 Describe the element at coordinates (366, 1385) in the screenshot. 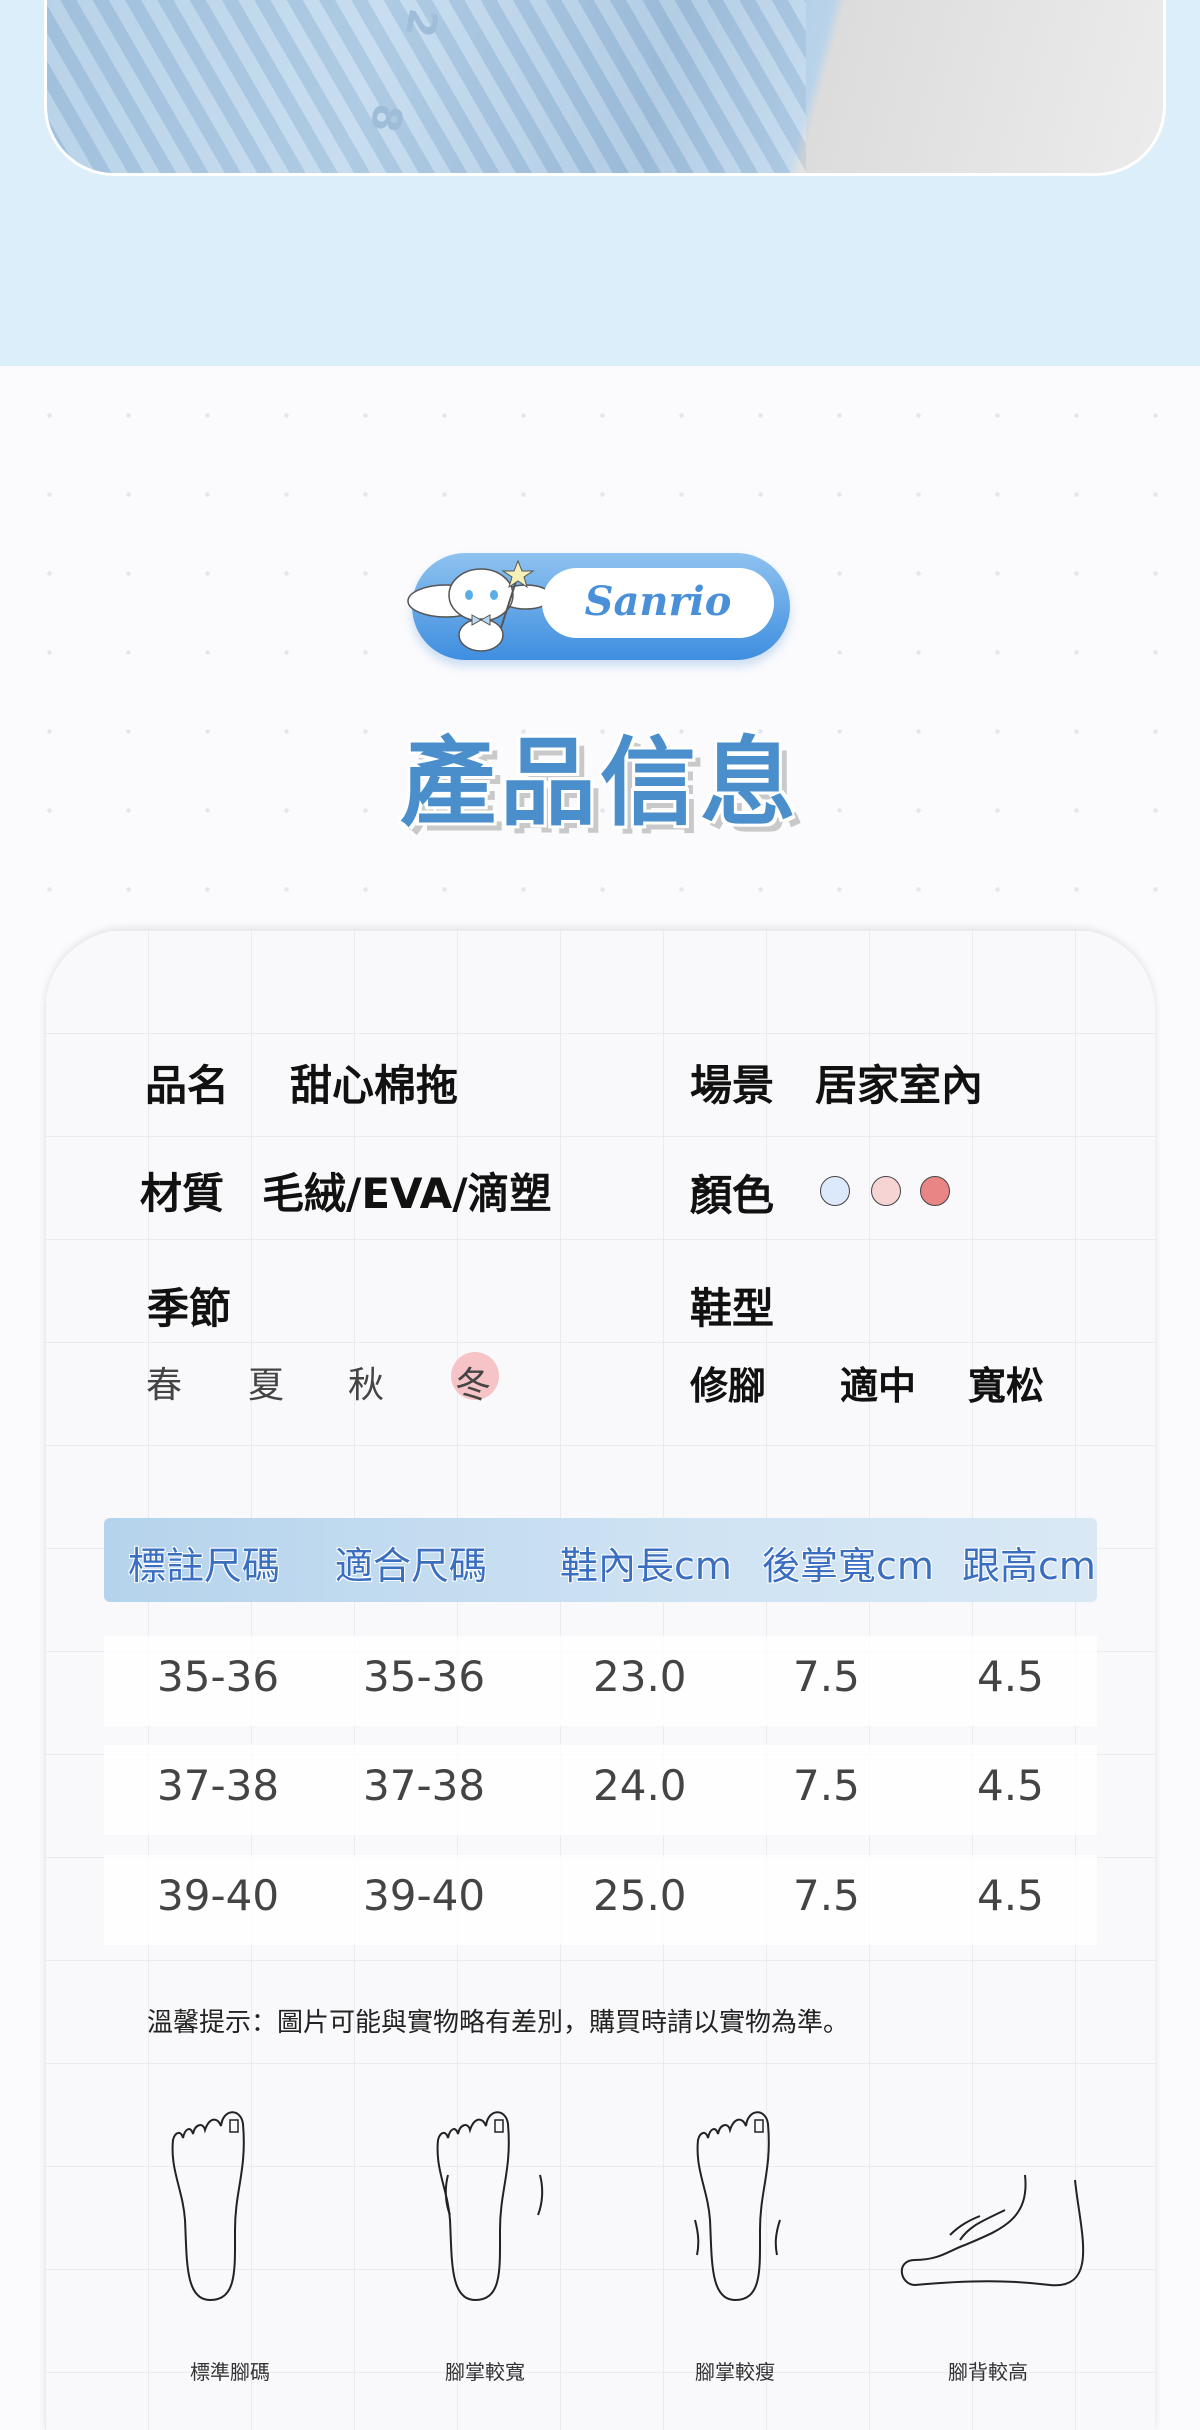

I see `season-autumn: 秋` at that location.